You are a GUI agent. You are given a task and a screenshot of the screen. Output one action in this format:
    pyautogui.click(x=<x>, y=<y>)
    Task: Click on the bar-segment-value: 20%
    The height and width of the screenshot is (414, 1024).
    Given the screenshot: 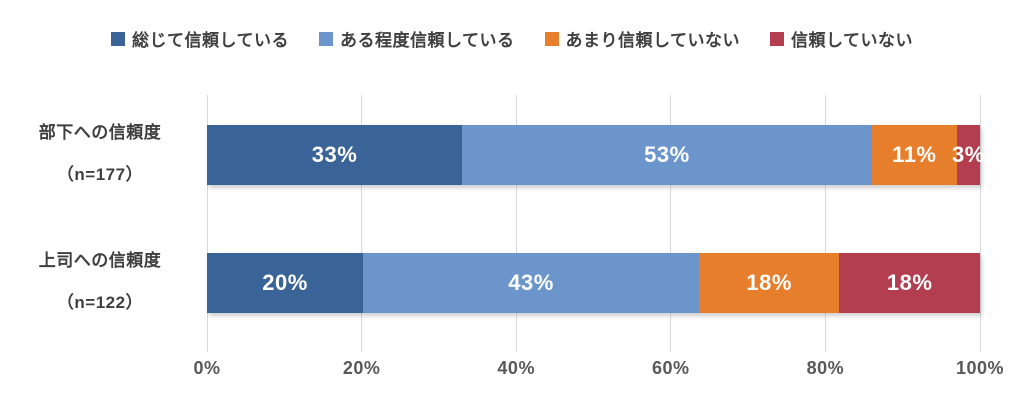 What is the action you would take?
    pyautogui.click(x=285, y=282)
    